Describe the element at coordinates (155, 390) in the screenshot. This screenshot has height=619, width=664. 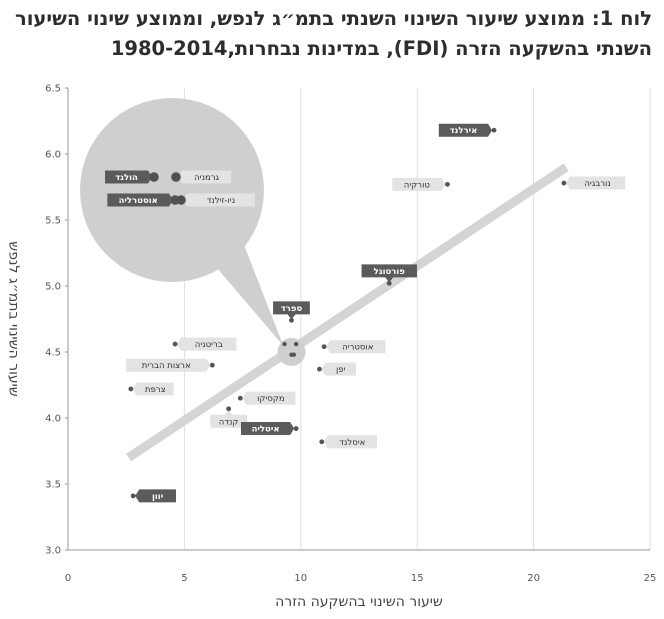
I see `point-label-text: צרפת` at that location.